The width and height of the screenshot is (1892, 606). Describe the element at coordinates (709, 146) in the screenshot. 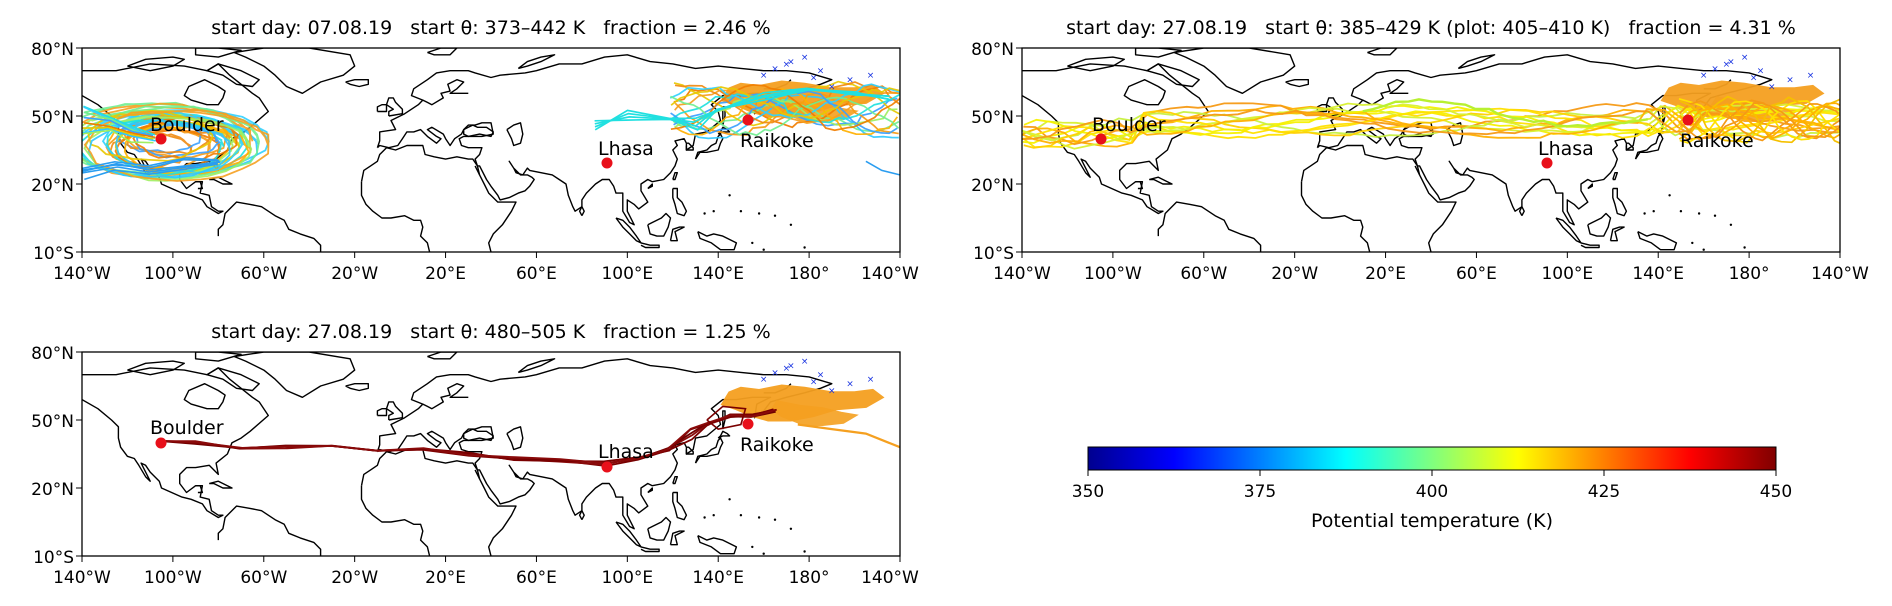

I see `coastline-japan` at that location.